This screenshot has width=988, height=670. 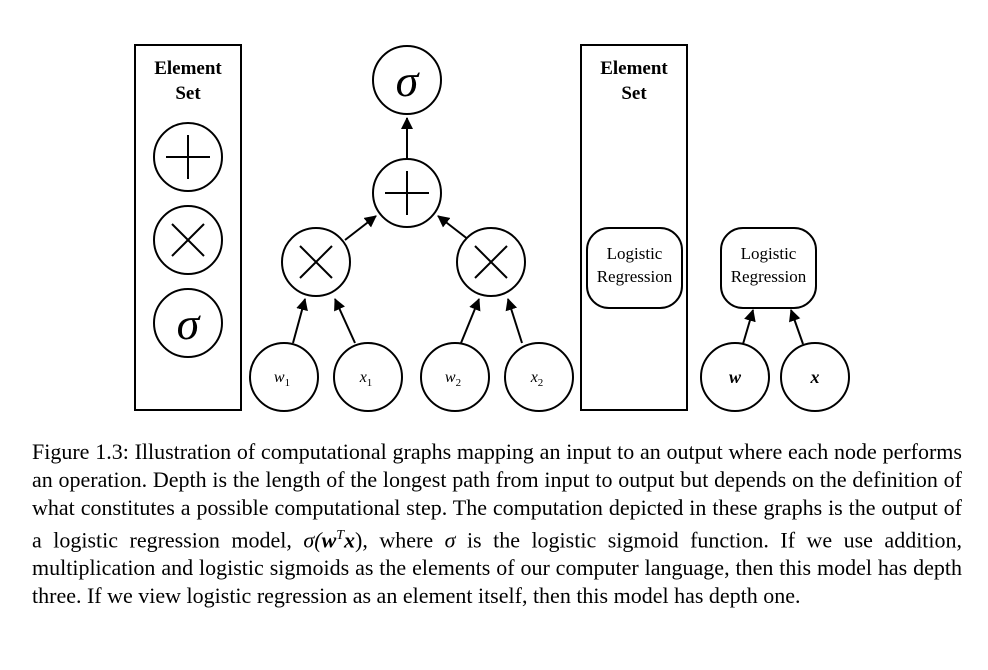 I want to click on edge-w2-to-mul-right, so click(x=470, y=321).